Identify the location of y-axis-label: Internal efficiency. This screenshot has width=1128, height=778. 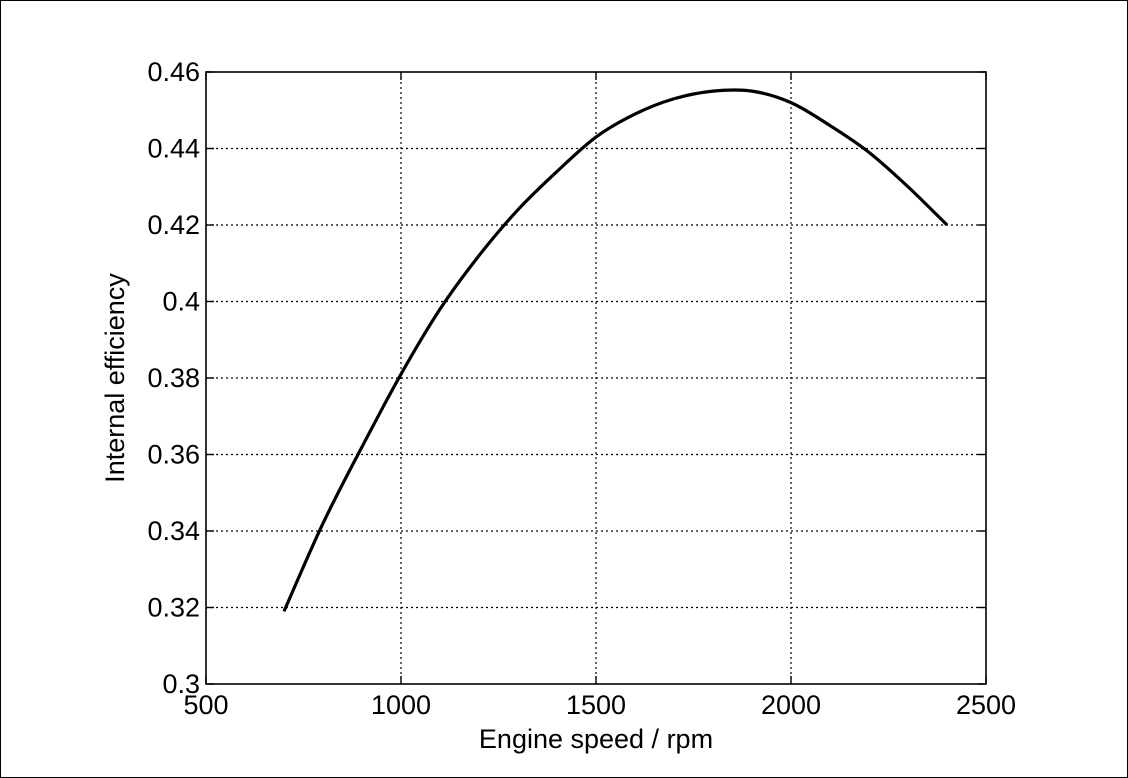
(115, 378).